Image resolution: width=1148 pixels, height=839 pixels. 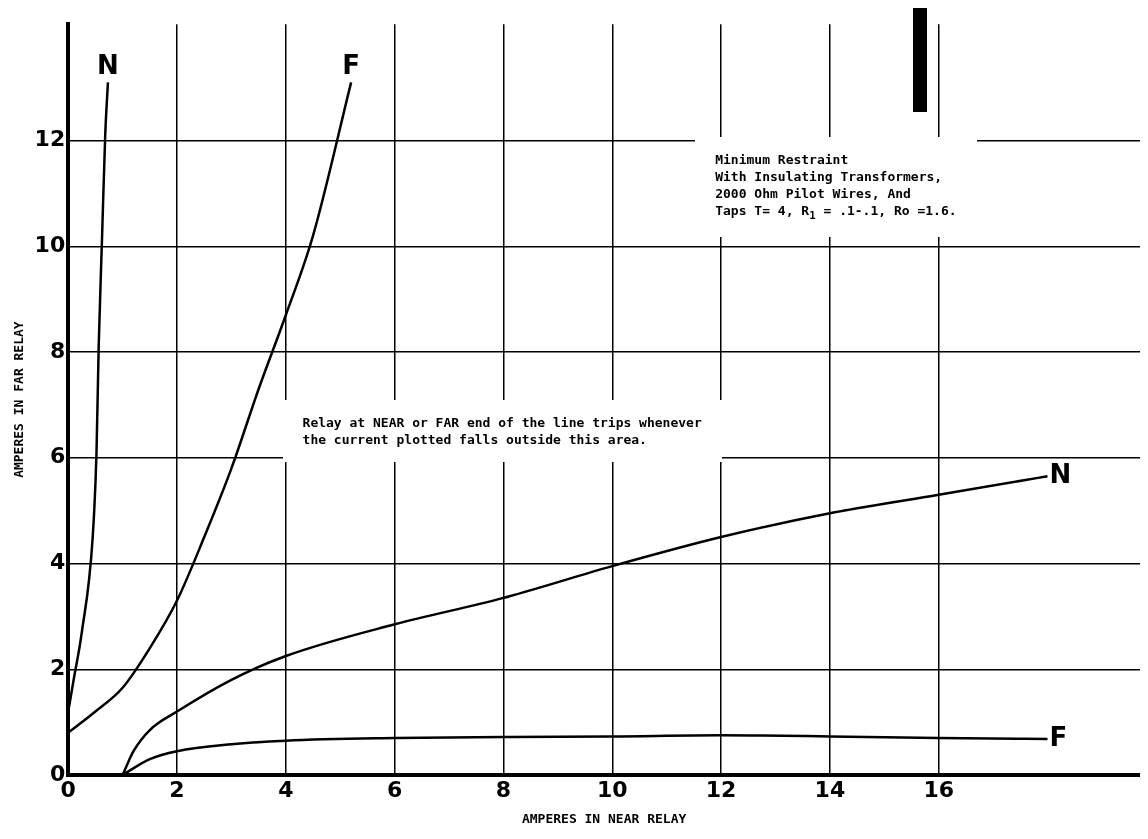 I want to click on y-tick-label: 6, so click(x=57, y=456).